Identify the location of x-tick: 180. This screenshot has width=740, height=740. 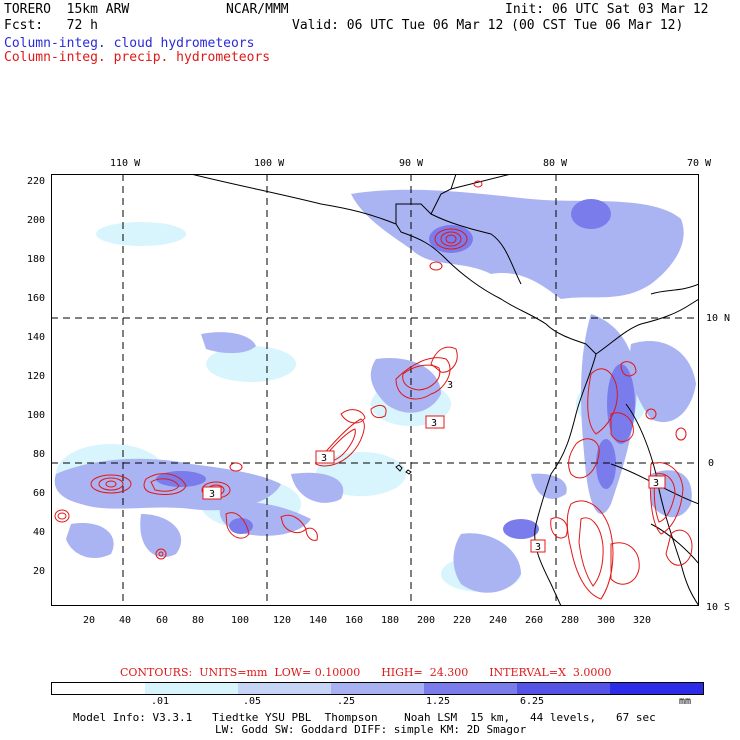
(390, 620).